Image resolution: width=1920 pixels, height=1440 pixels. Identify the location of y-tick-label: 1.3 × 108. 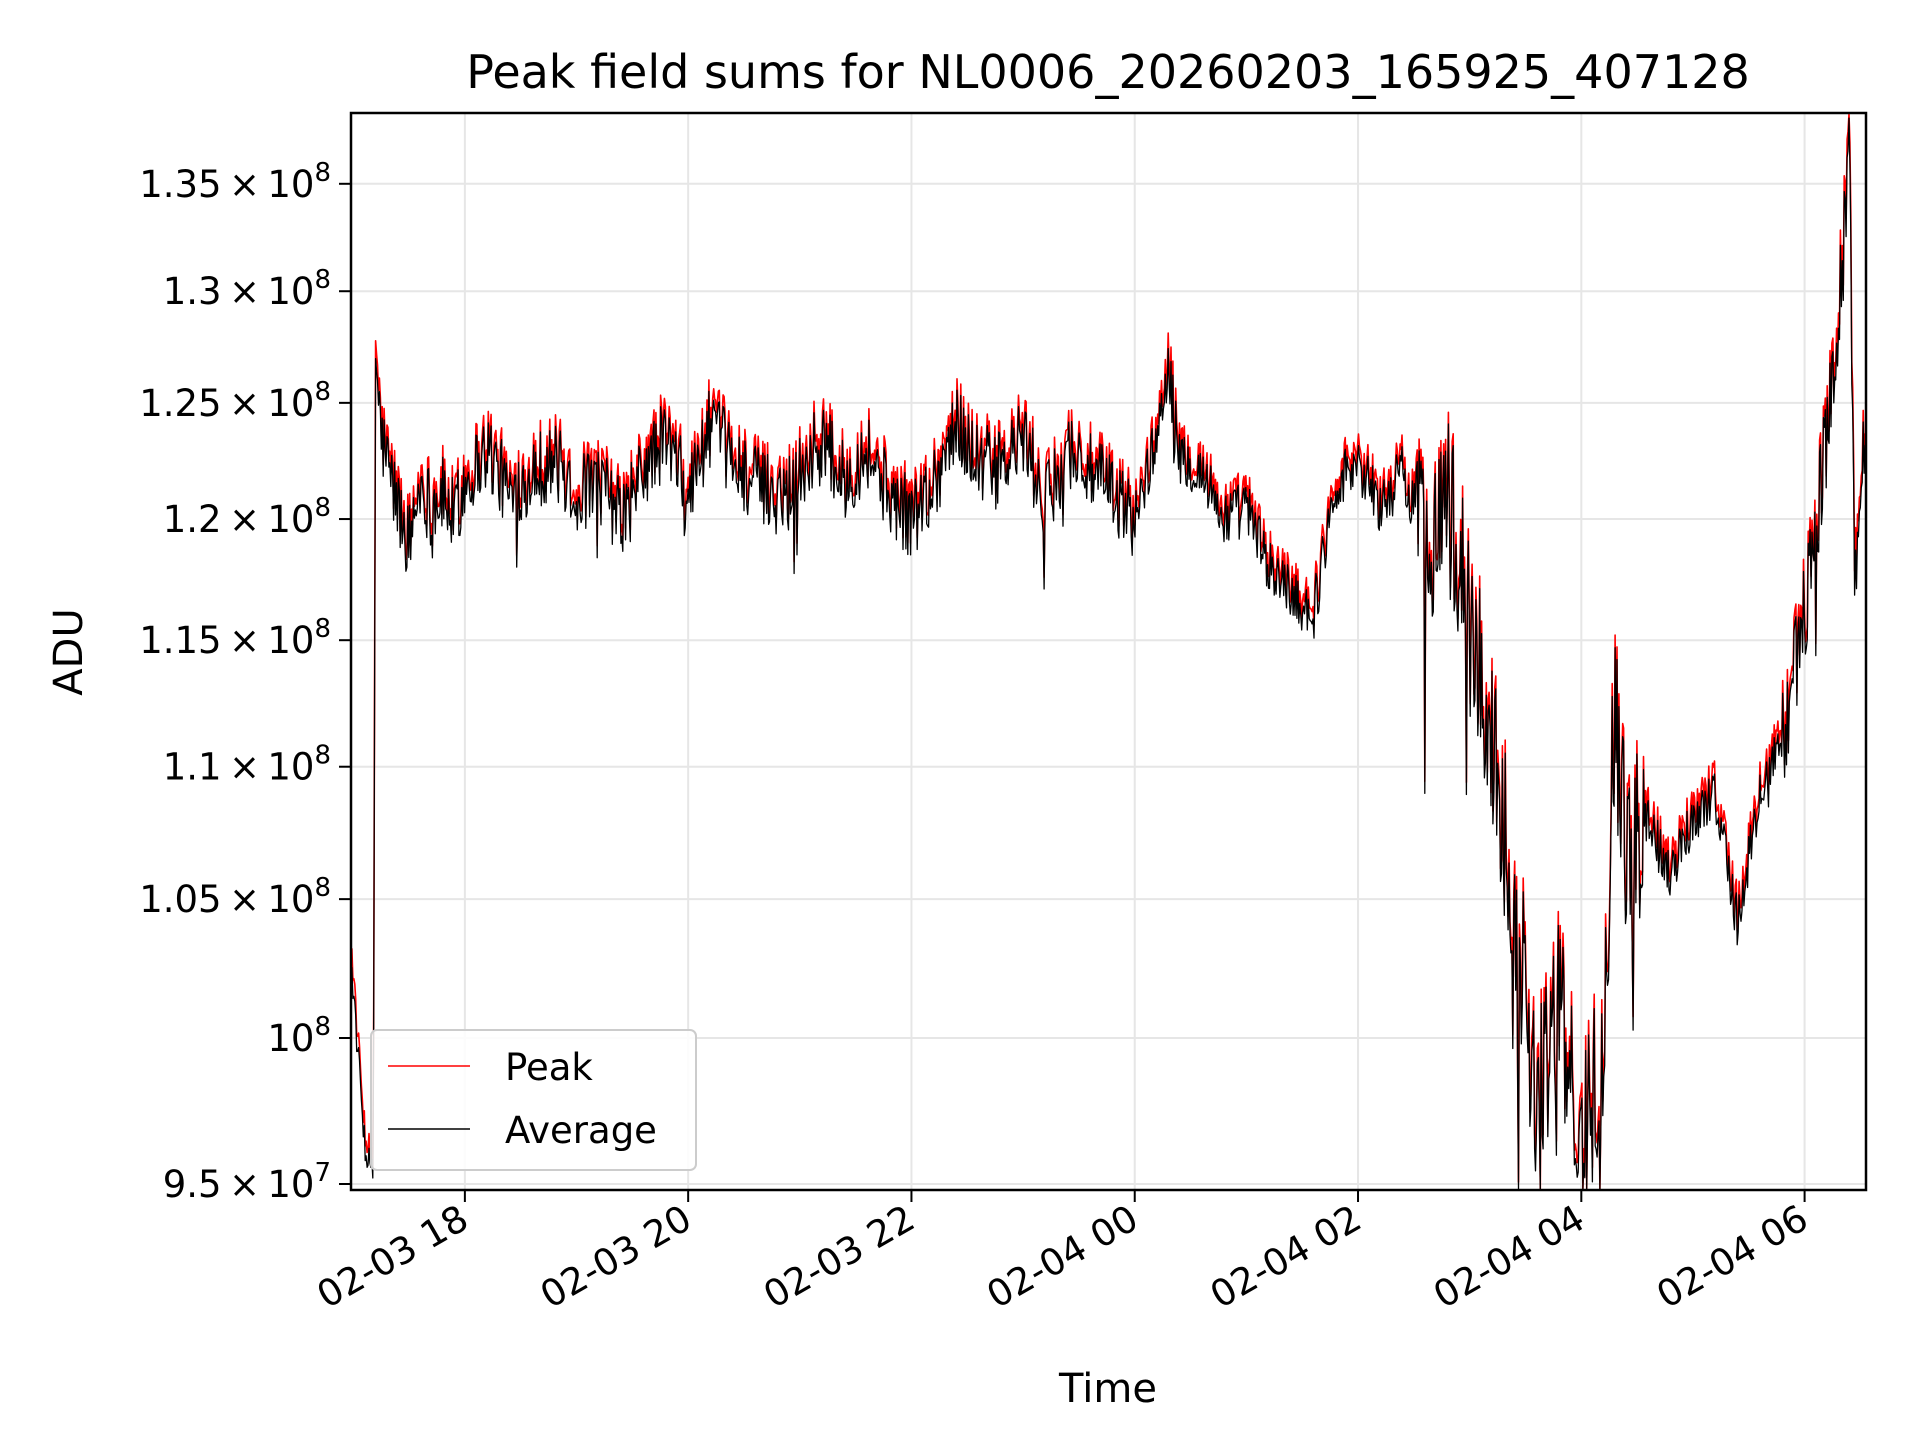
(247, 289).